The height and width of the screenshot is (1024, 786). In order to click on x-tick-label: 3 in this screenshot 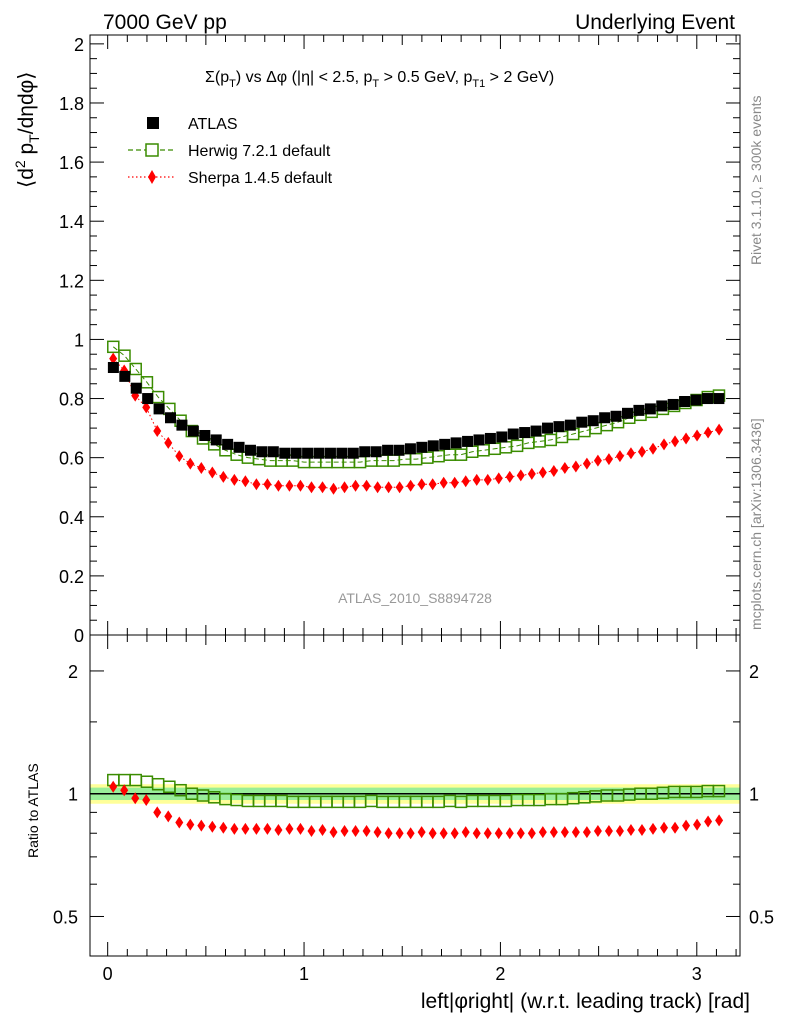, I will do `click(697, 974)`.